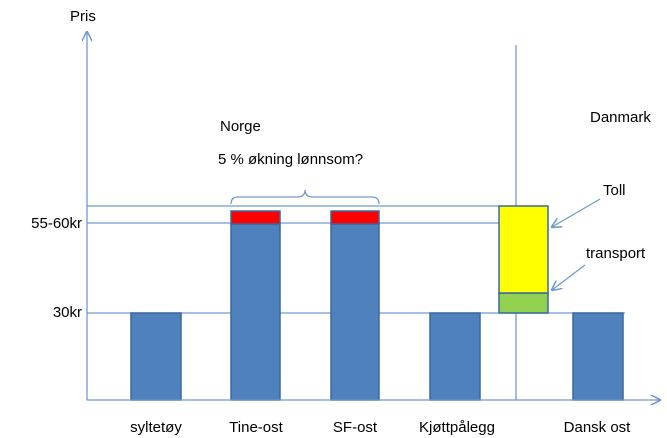  What do you see at coordinates (83, 16) in the screenshot?
I see `y-axis-label: Pris` at bounding box center [83, 16].